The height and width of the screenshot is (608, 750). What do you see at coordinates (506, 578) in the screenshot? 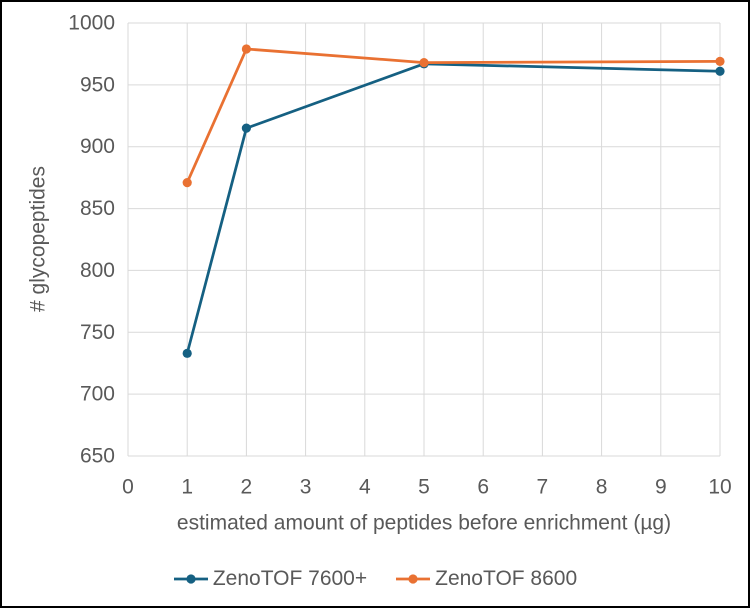
I see `legend-label: ZenoTOF 8600` at bounding box center [506, 578].